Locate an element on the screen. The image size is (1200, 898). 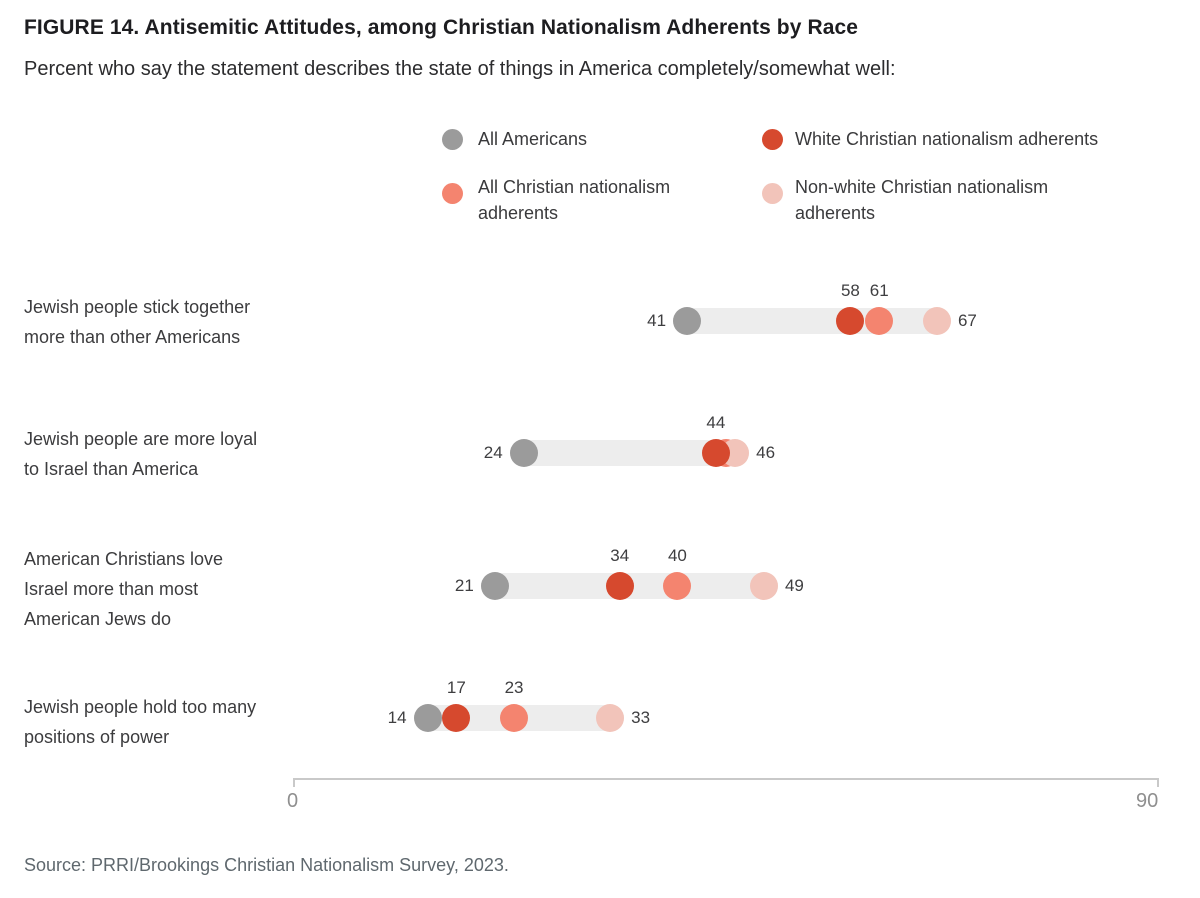
x-axis-tick-right is located at coordinates (1158, 782).